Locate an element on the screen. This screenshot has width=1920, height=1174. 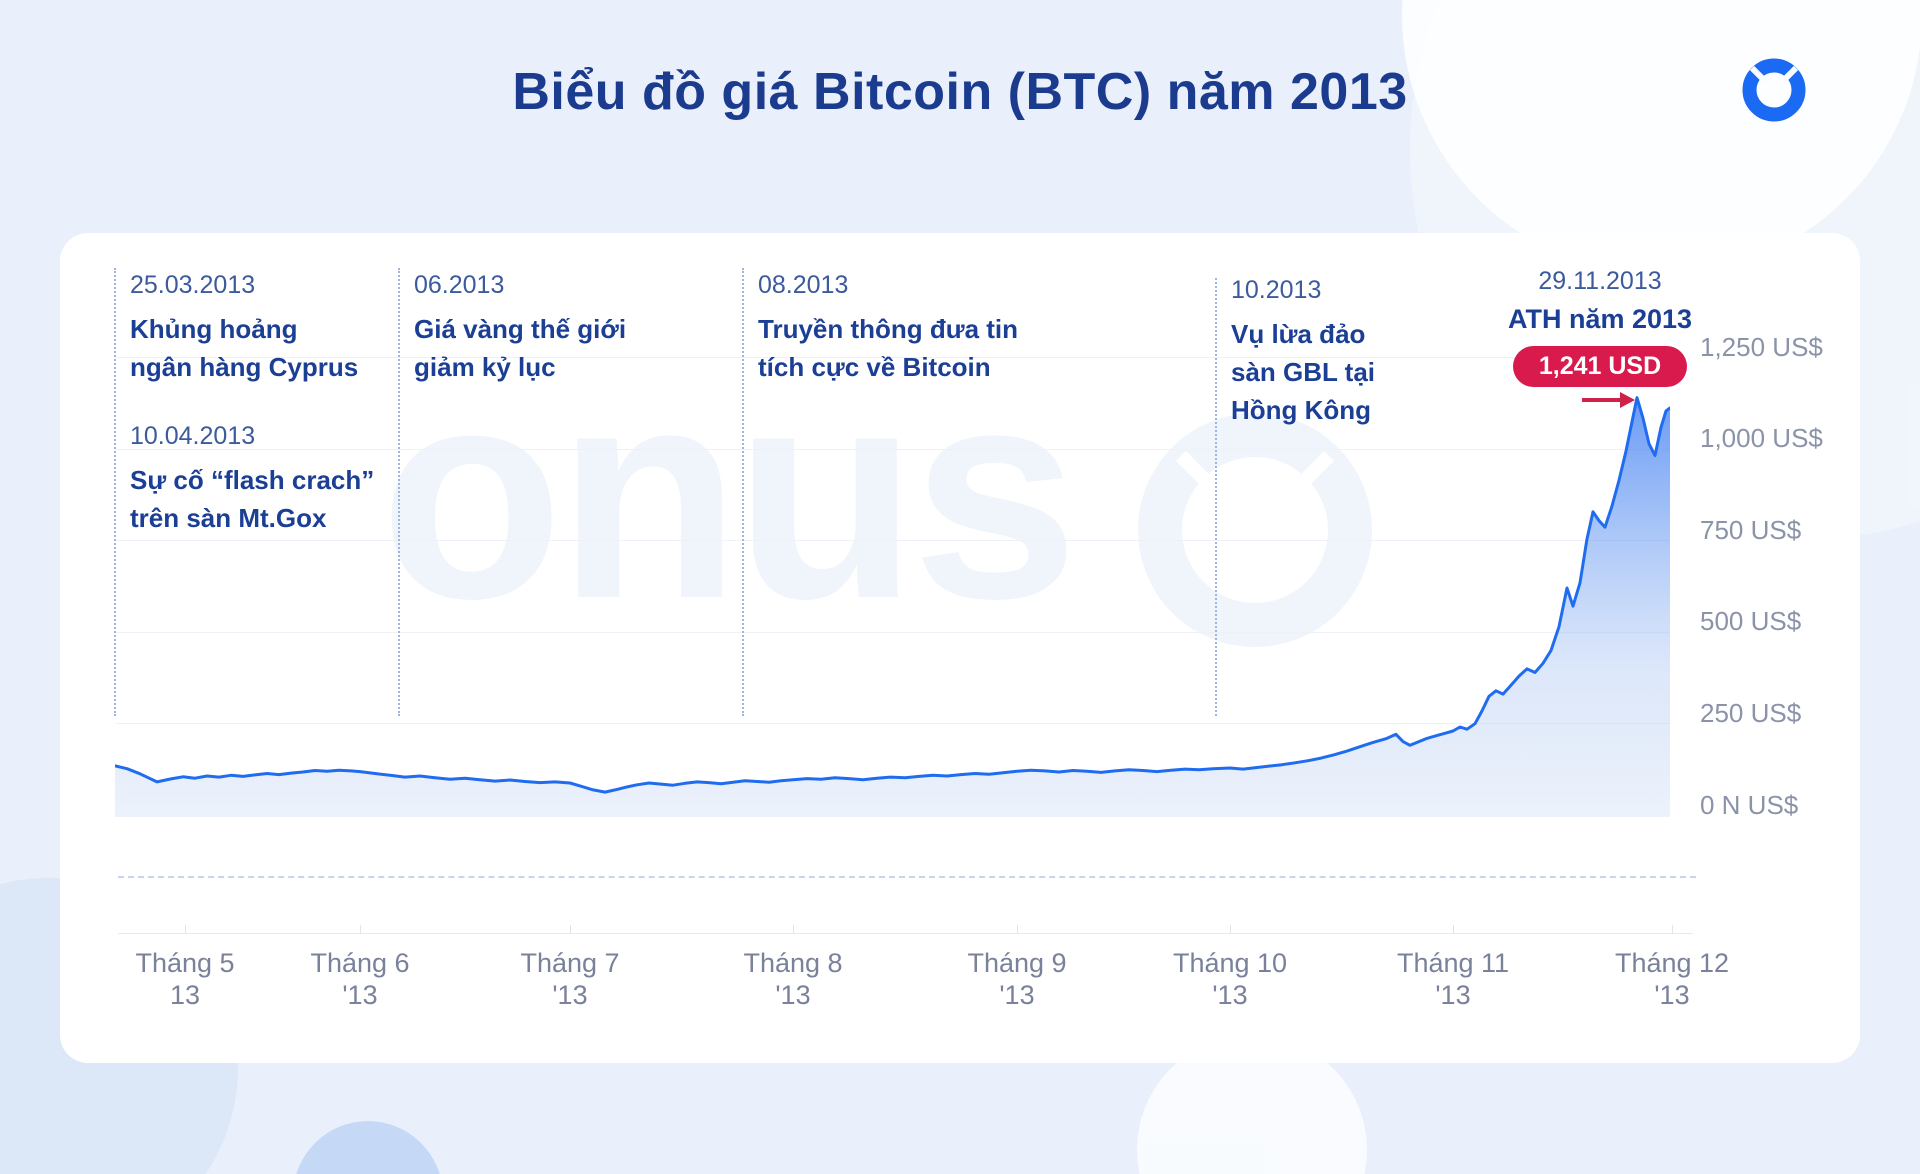
annotation-text: Hồng Kông is located at coordinates (1301, 410).